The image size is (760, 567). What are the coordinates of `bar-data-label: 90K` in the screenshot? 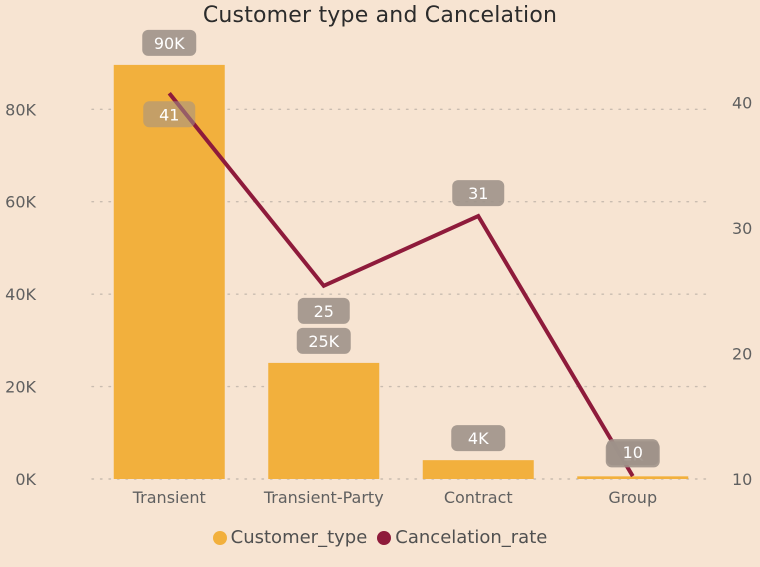 It's located at (169, 43).